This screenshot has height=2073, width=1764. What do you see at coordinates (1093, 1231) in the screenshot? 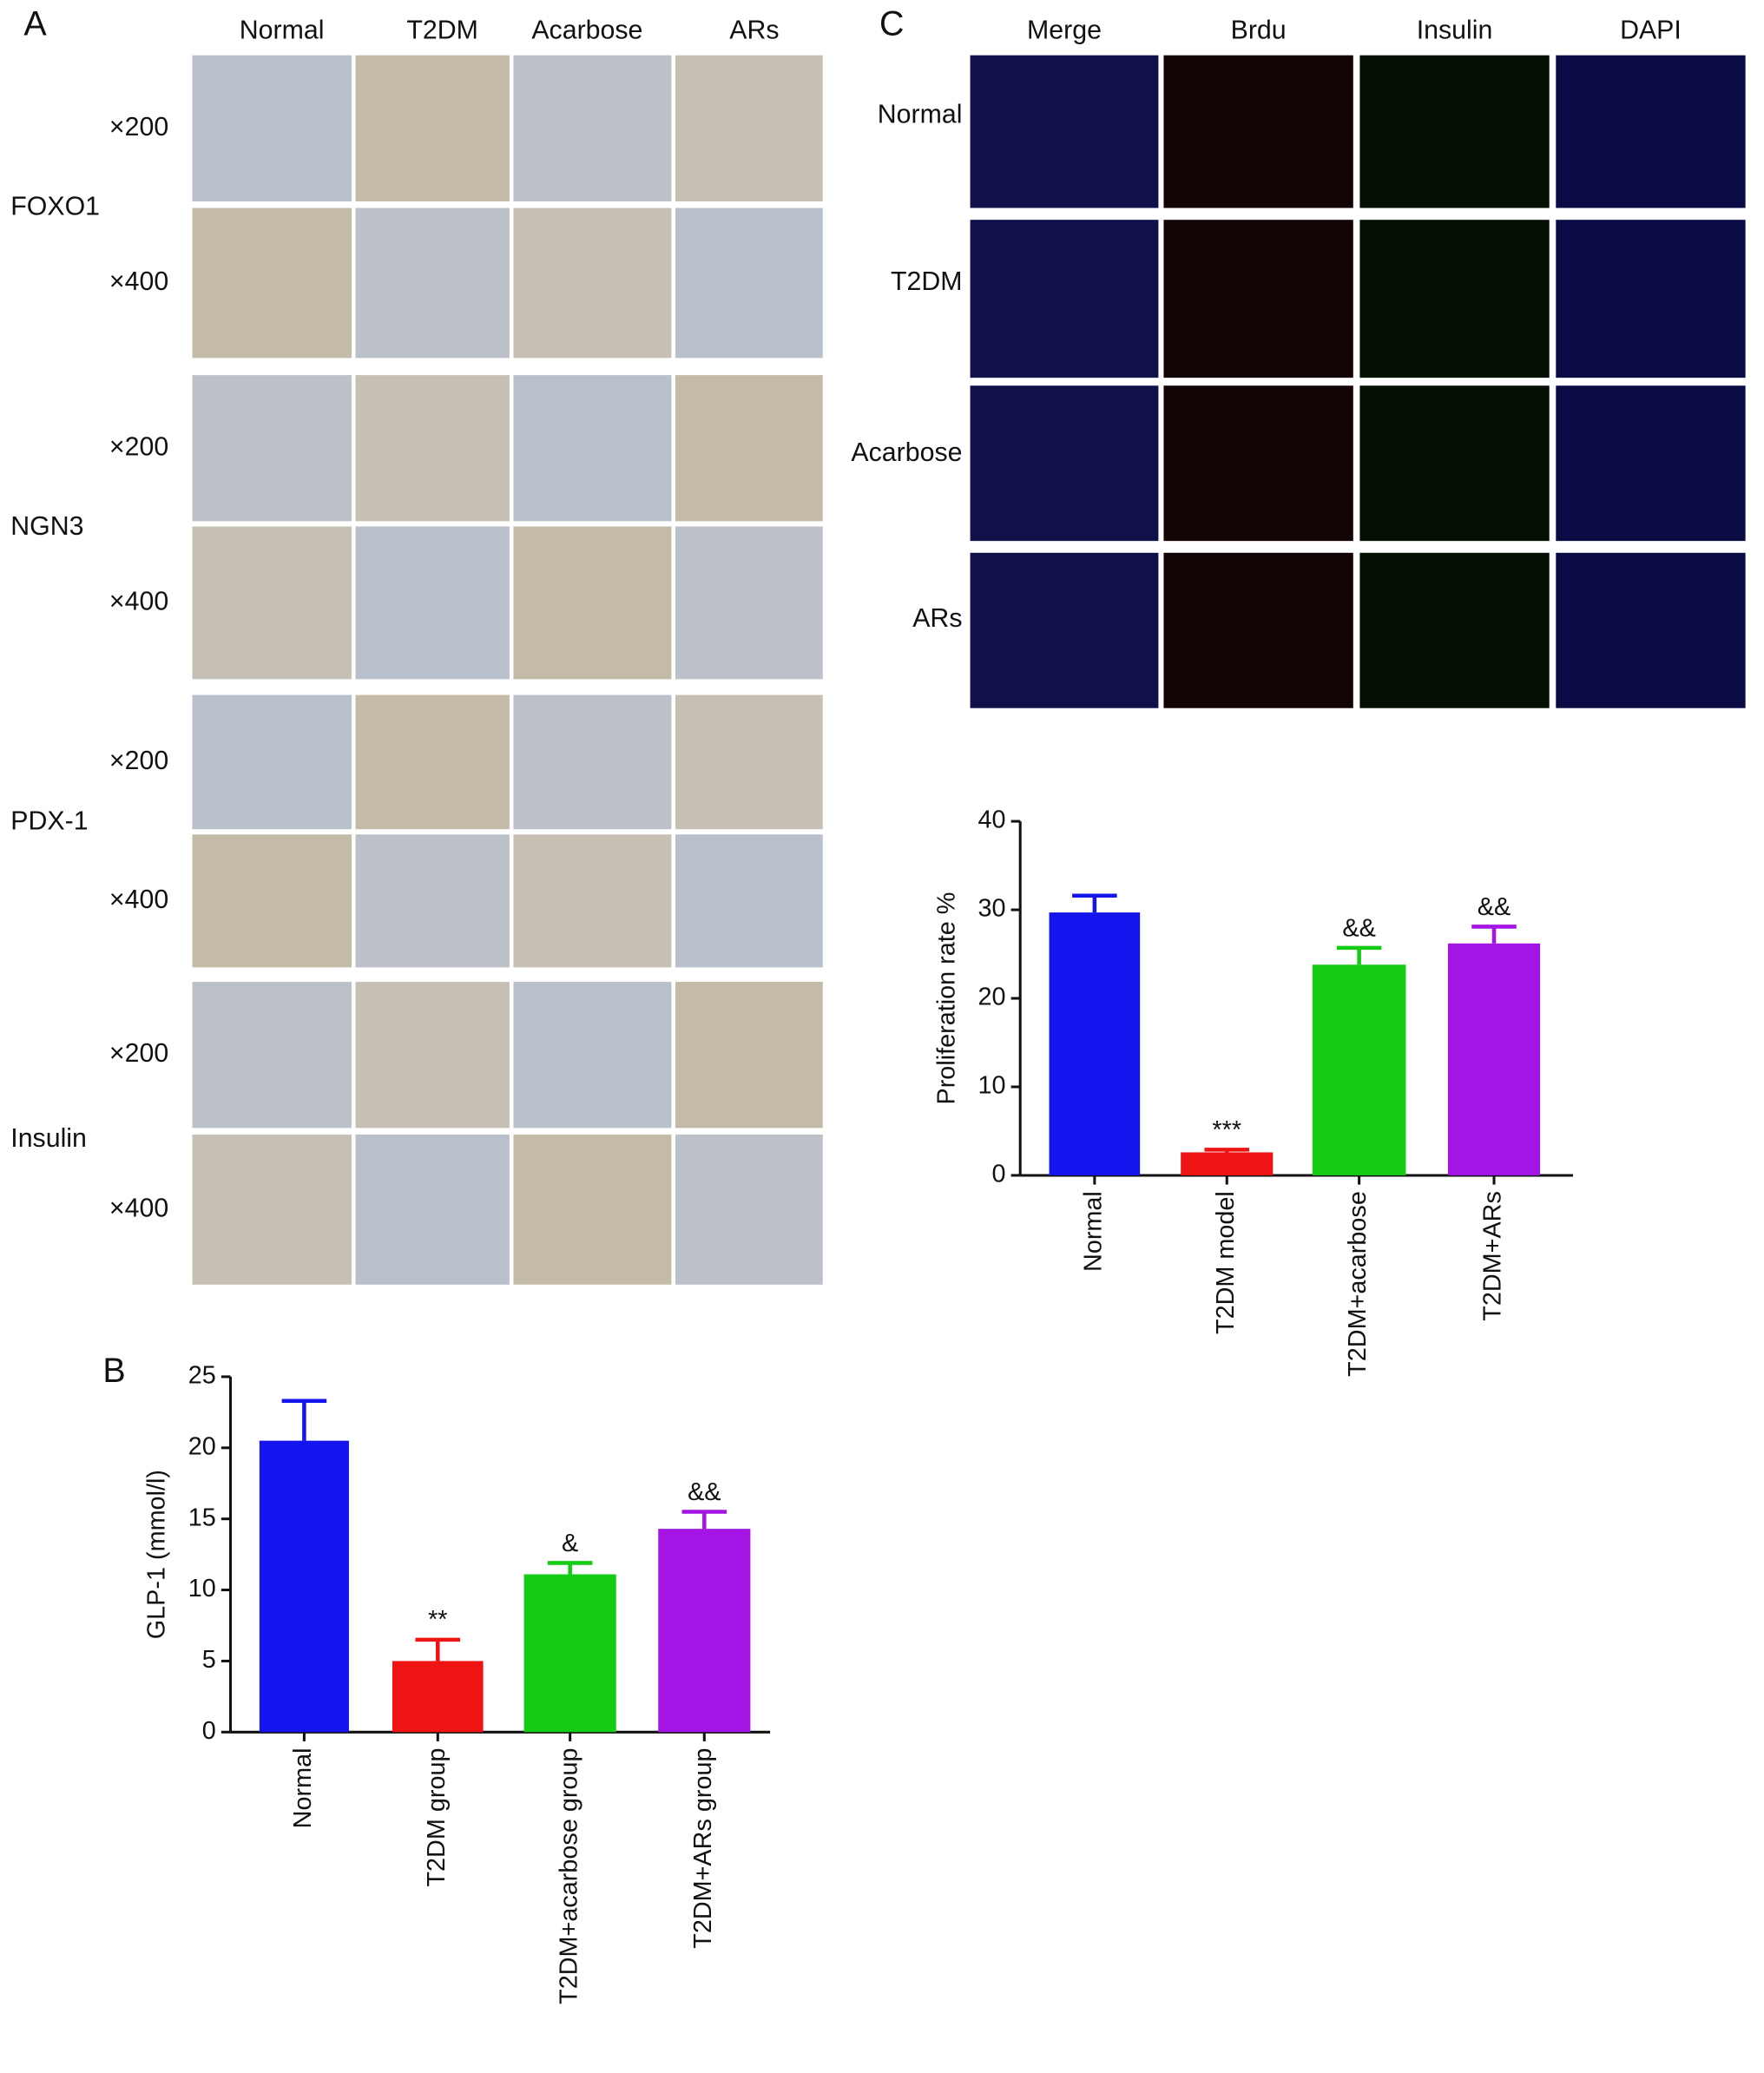
I see `x-tick-label: Normal` at bounding box center [1093, 1231].